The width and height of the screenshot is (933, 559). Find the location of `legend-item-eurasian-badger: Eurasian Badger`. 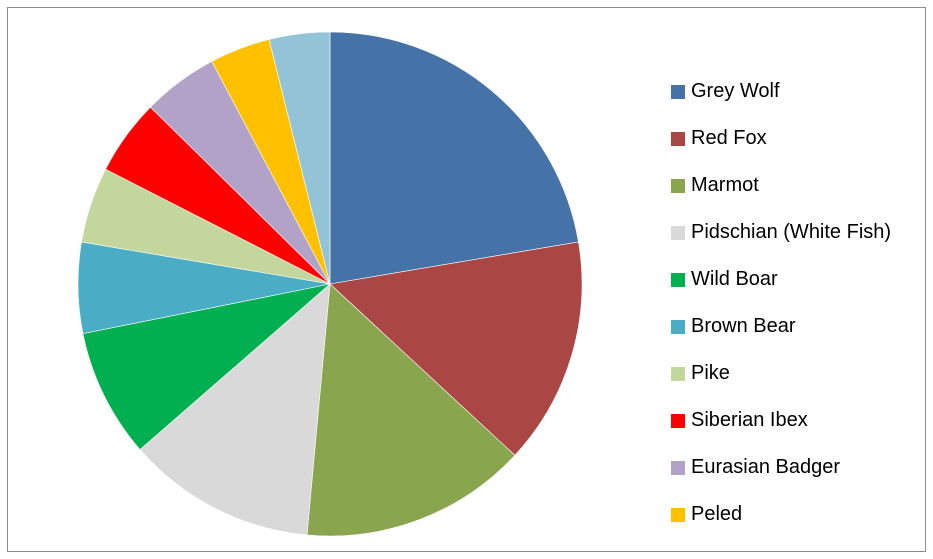

legend-item-eurasian-badger: Eurasian Badger is located at coordinates (781, 467).